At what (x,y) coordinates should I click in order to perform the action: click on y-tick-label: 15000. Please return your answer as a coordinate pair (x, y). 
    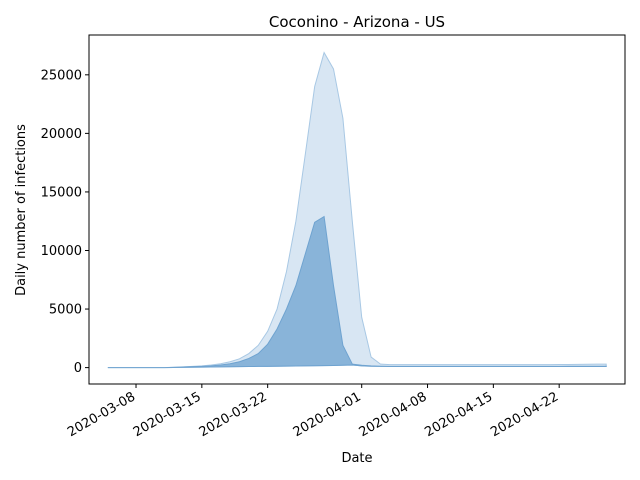
    Looking at the image, I should click on (61, 192).